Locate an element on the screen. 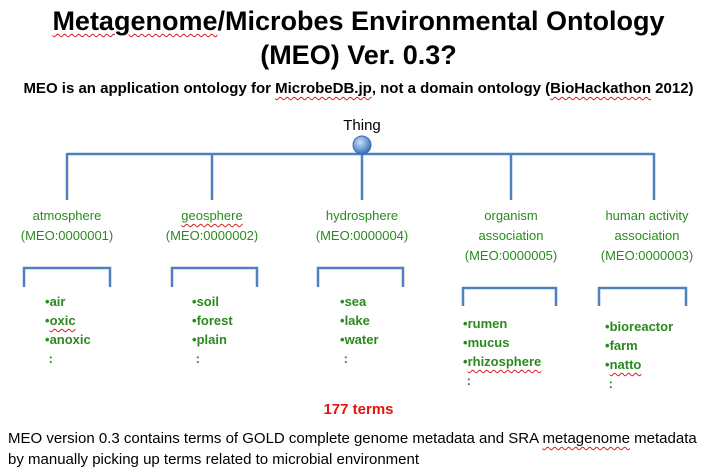 The height and width of the screenshot is (473, 717). subtitle-text-3: 2012) is located at coordinates (672, 88).